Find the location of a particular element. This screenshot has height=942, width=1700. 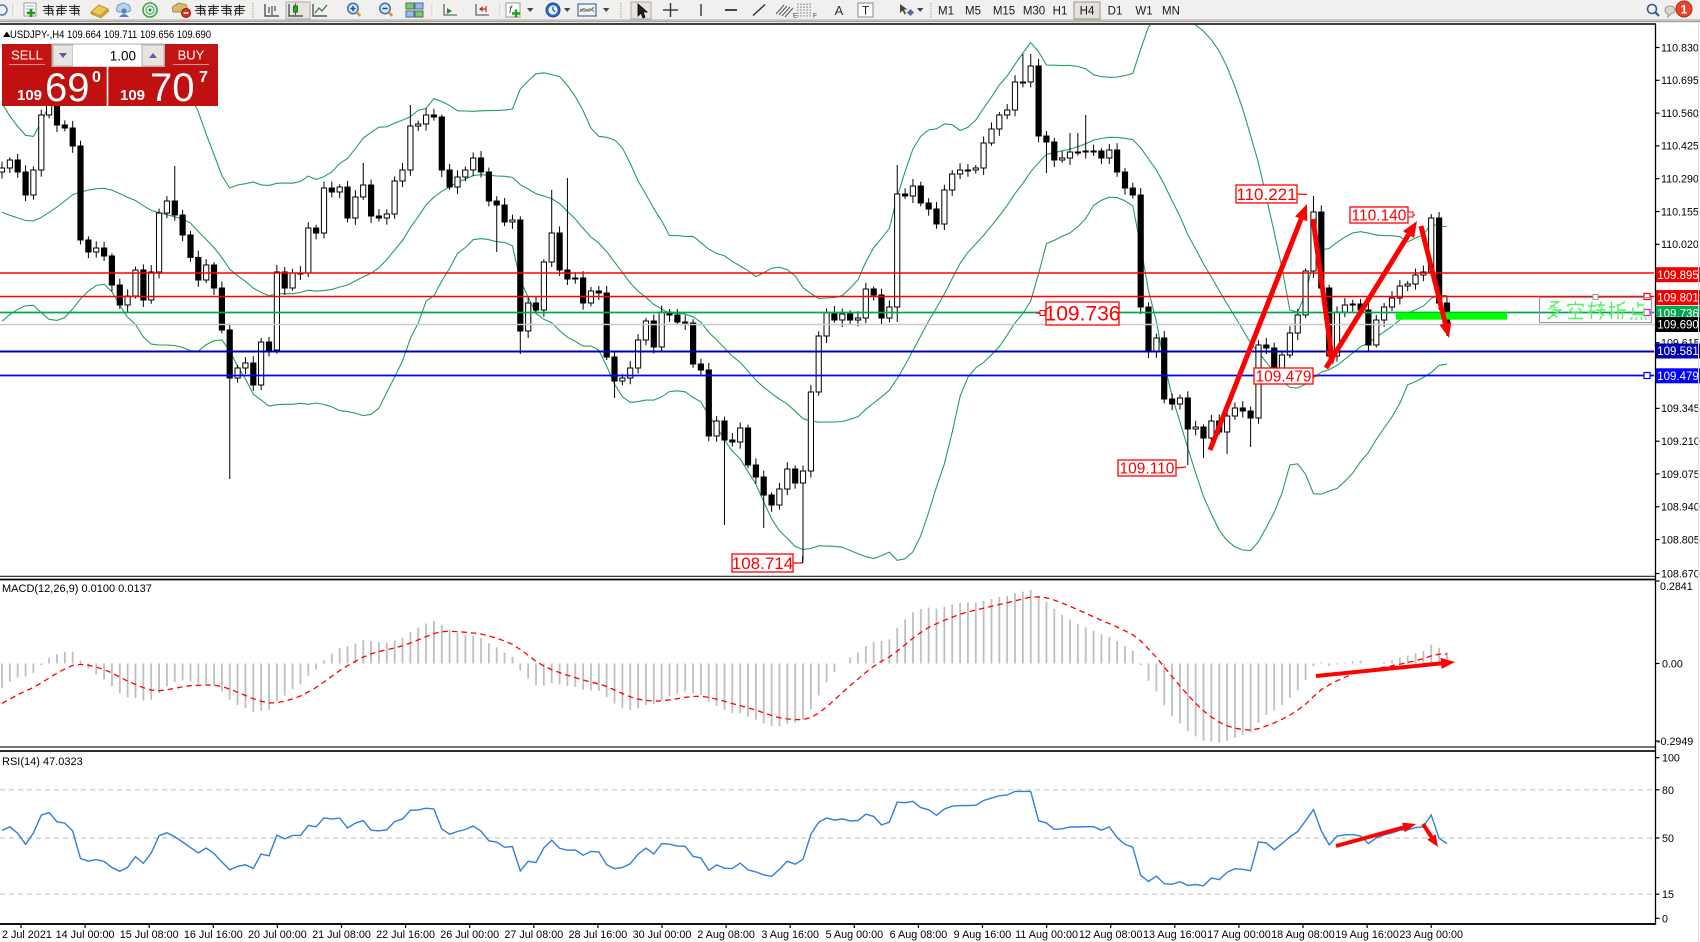

svg-text: 108.805 is located at coordinates (1680, 540).